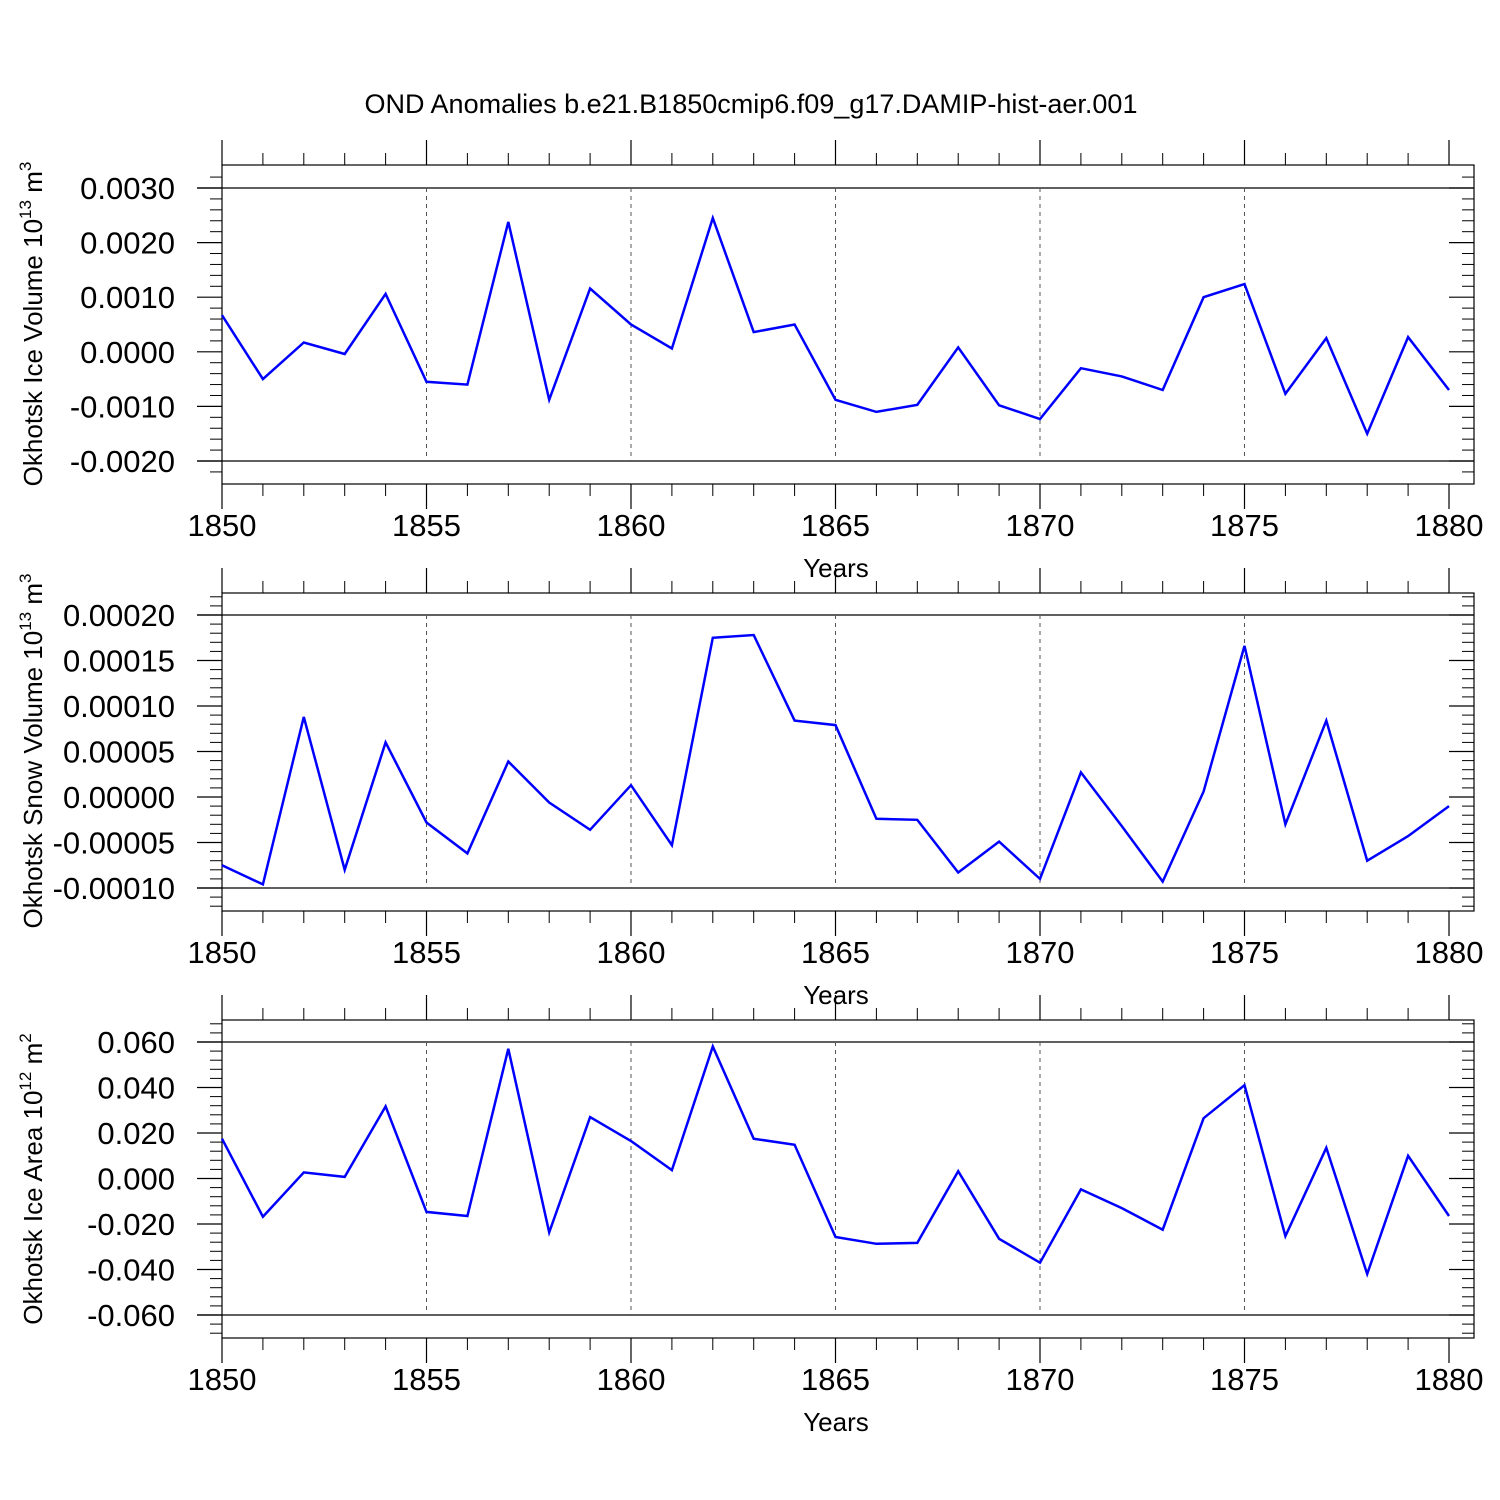 The height and width of the screenshot is (1500, 1500). I want to click on y-tick-label: 0.00020, so click(119, 615).